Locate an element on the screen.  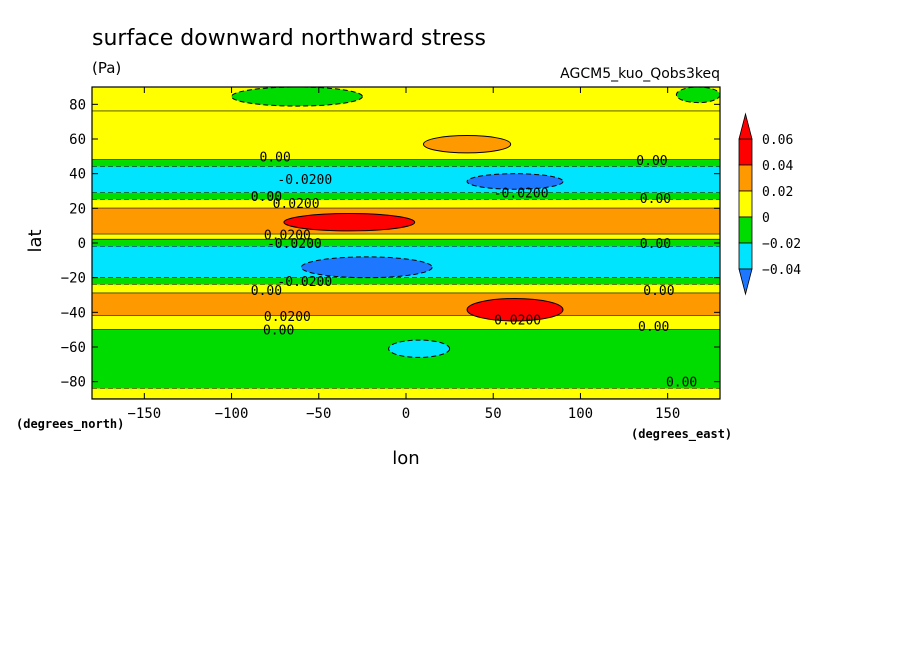
y-axis-label: lat is located at coordinates (35, 240).